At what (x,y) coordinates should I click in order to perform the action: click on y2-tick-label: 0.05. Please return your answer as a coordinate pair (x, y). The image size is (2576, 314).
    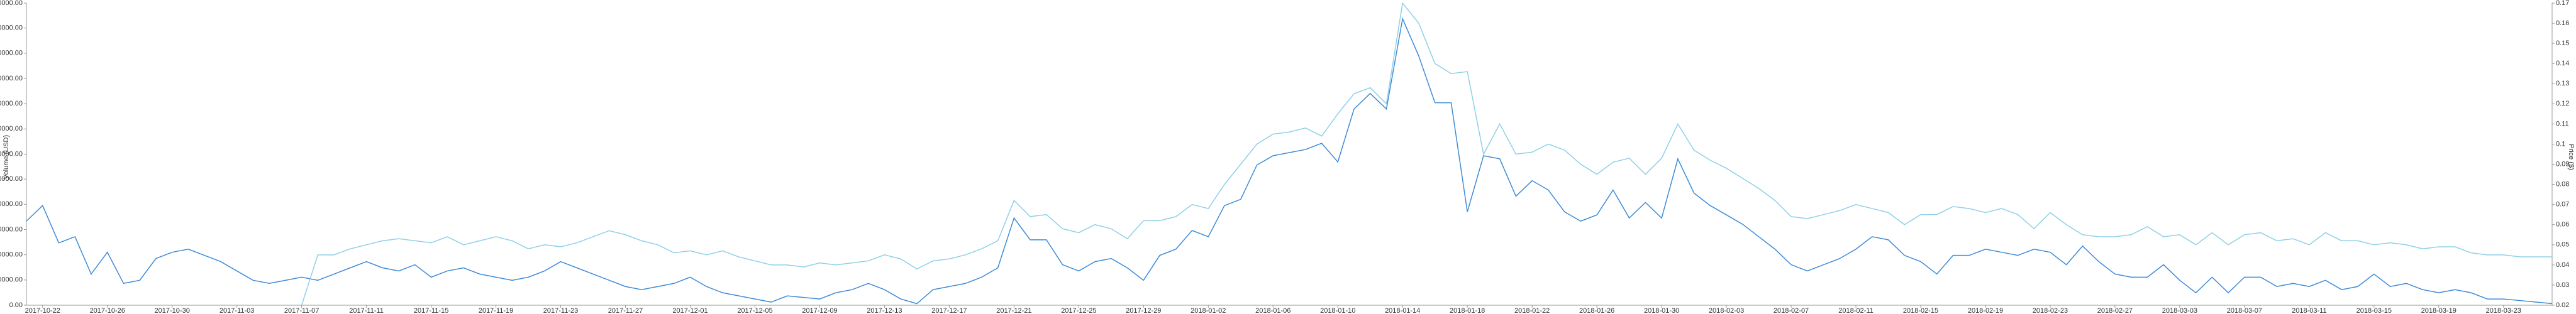
    Looking at the image, I should click on (2562, 245).